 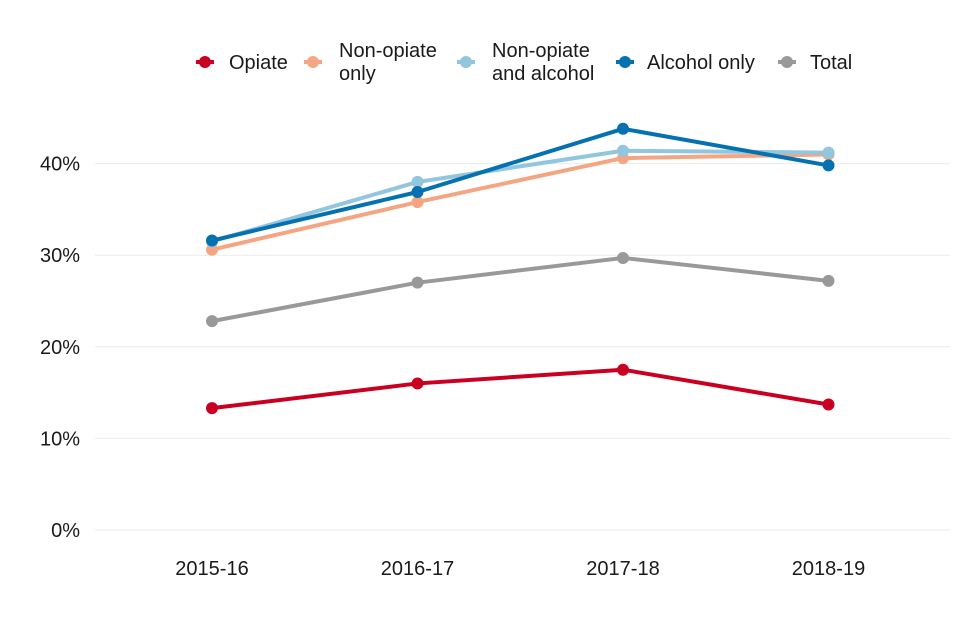 What do you see at coordinates (60, 165) in the screenshot?
I see `y-tick-label: 40%` at bounding box center [60, 165].